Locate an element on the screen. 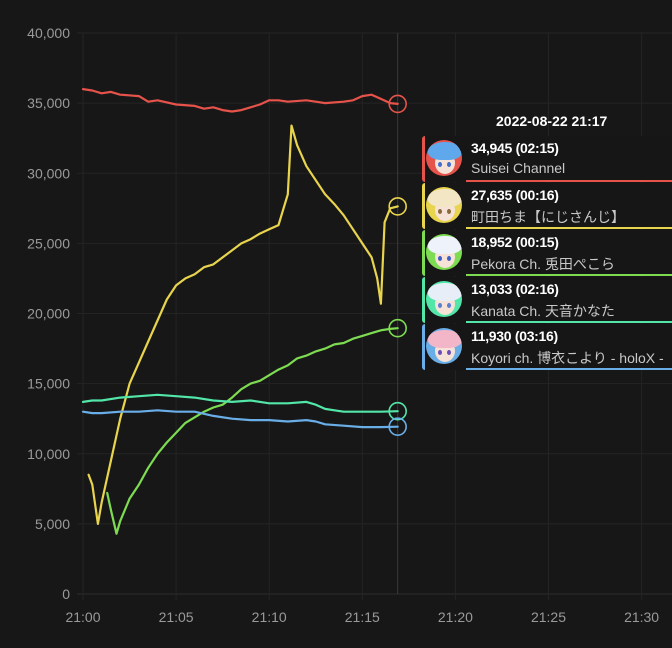 This screenshot has width=672, height=648. tooltip-row-pekora: 18,952 (00:15) Pekora Ch. 兎田ぺこら is located at coordinates (547, 253).